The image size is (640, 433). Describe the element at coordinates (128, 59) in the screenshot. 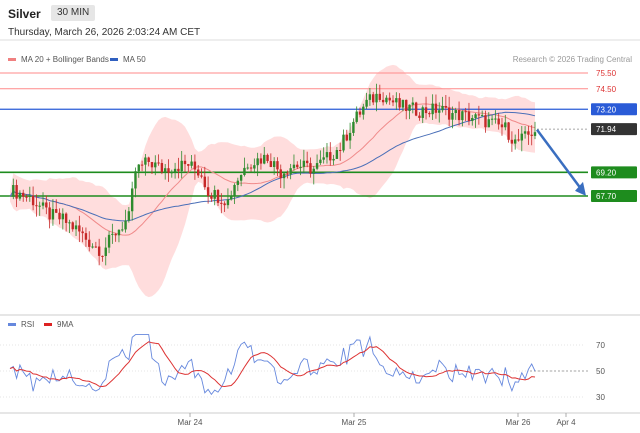

I see `legend-ma50: MA 50` at that location.